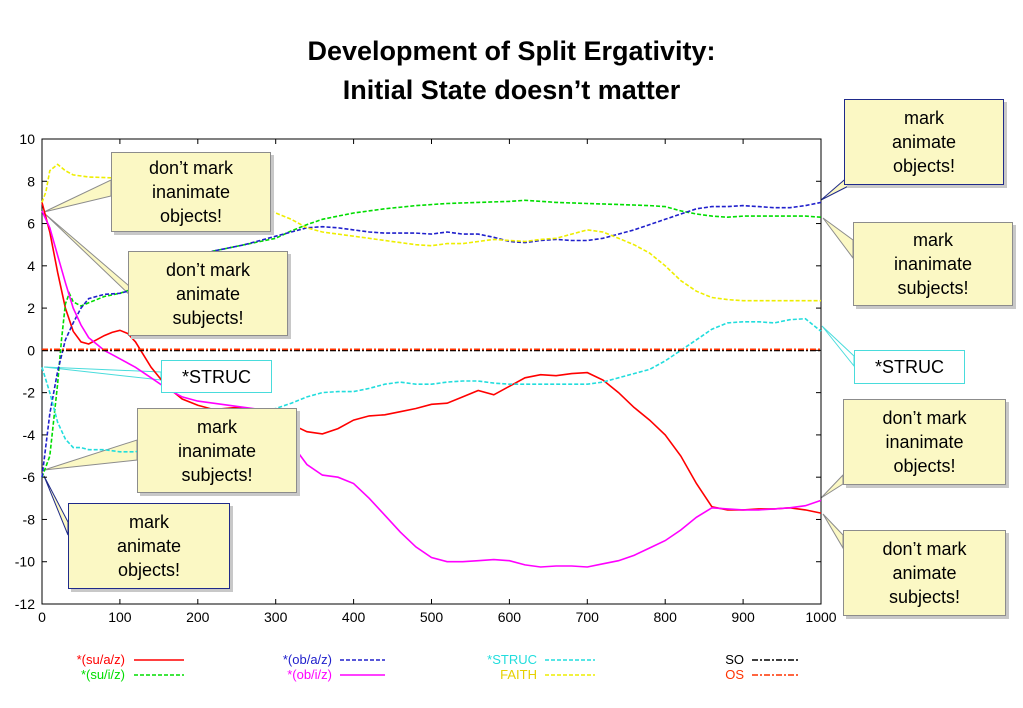 The width and height of the screenshot is (1023, 708). Describe the element at coordinates (208, 293) in the screenshot. I see `callout-dont-mark-animate-subjects-left: don’t mark animate subjects!` at that location.